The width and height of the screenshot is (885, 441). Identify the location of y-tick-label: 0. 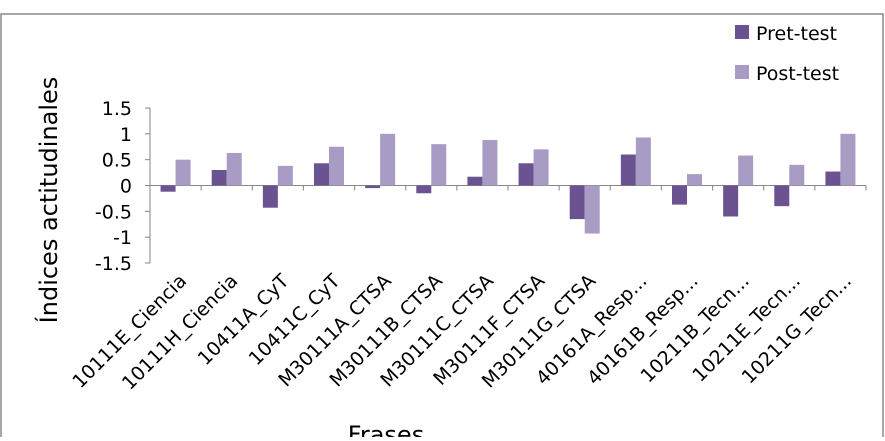
(126, 187).